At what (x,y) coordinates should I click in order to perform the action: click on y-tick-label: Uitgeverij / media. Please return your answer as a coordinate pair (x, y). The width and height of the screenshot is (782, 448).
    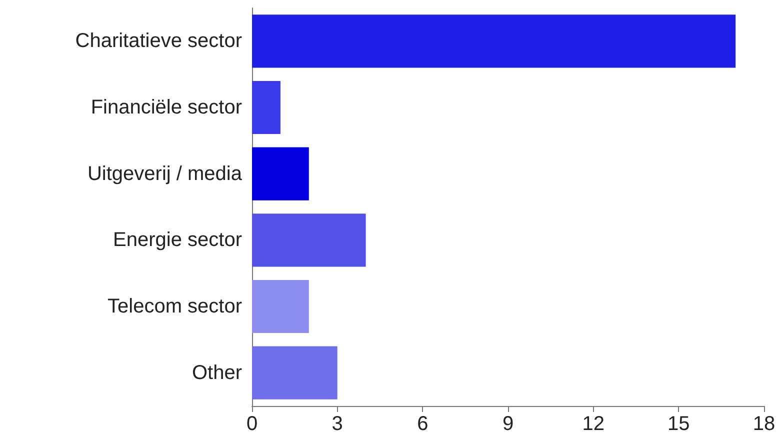
    Looking at the image, I should click on (165, 173).